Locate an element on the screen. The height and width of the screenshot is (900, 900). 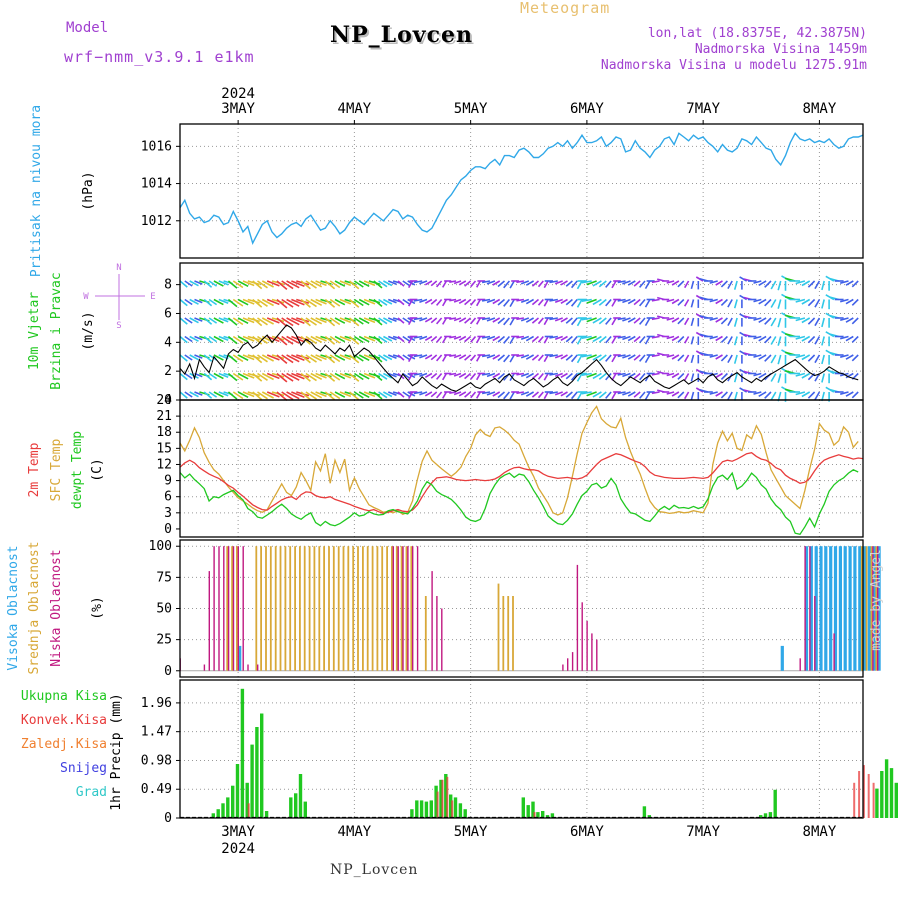
bottom-year-label: 2024 is located at coordinates (238, 849).